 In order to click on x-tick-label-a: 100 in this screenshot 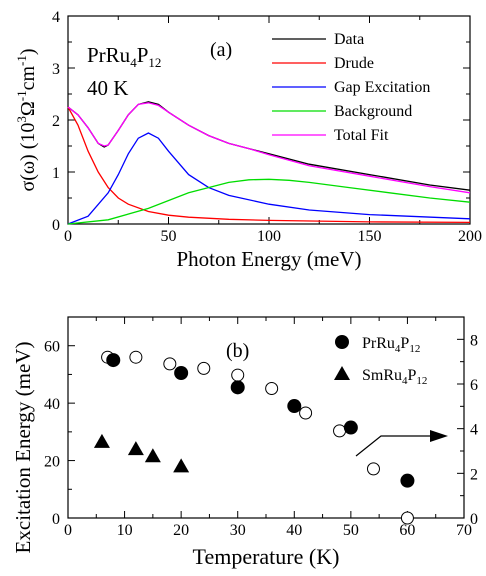, I will do `click(269, 236)`.